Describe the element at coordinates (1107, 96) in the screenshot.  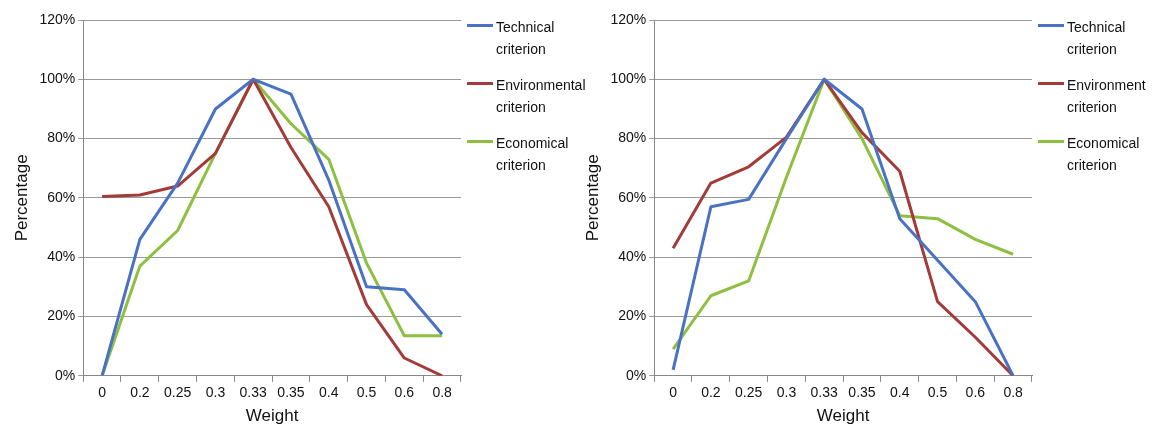
I see `legend-label: Environment criterion` at that location.